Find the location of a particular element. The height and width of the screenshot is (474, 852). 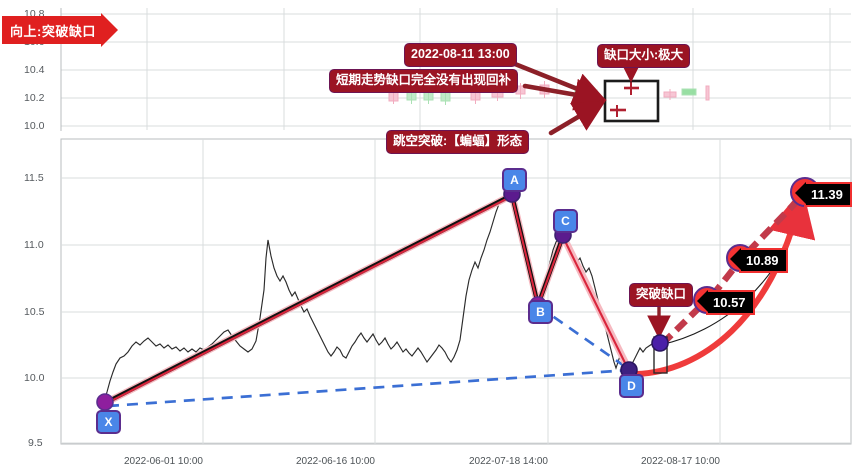

top-ytick-2: 10.4 is located at coordinates (34, 70).